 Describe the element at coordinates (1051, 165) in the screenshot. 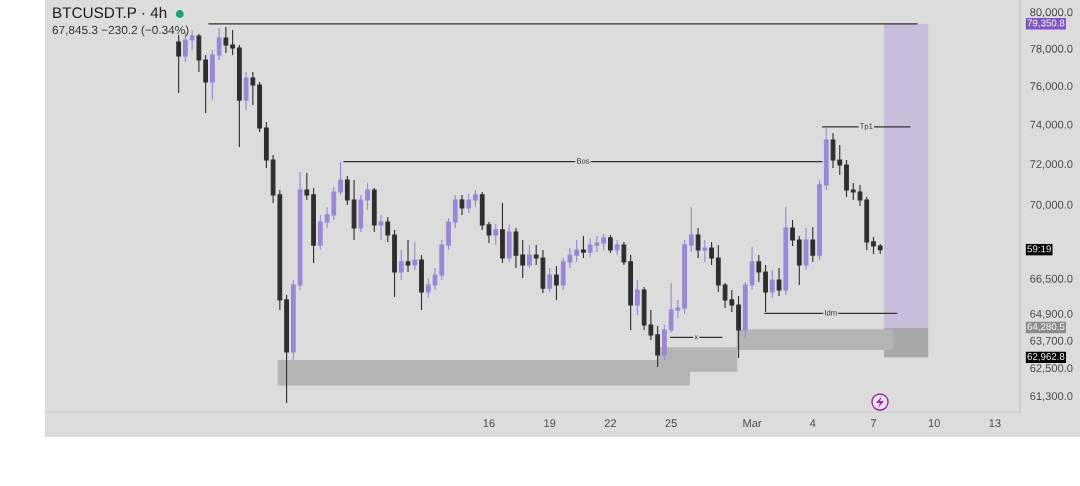

I see `y-tick-label: 72,000.0` at that location.